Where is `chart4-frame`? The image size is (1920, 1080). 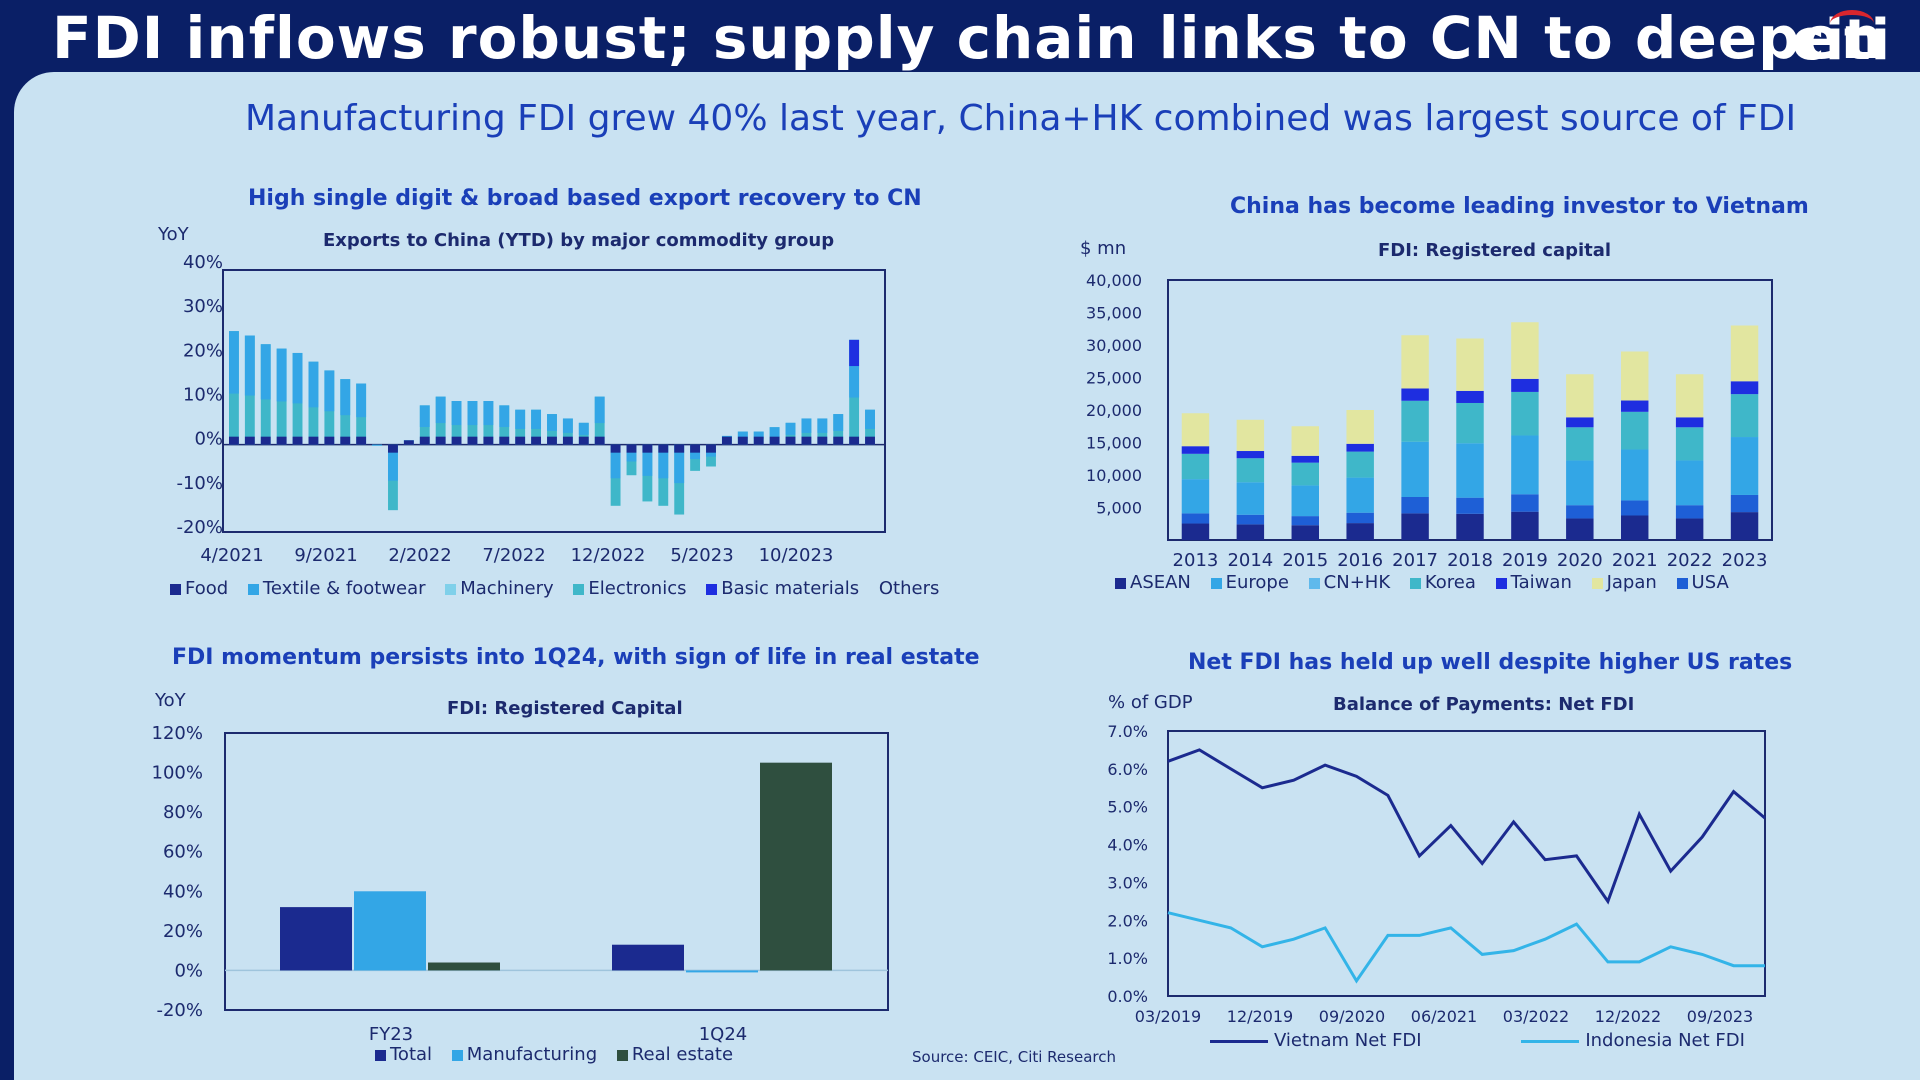 chart4-frame is located at coordinates (1466, 863).